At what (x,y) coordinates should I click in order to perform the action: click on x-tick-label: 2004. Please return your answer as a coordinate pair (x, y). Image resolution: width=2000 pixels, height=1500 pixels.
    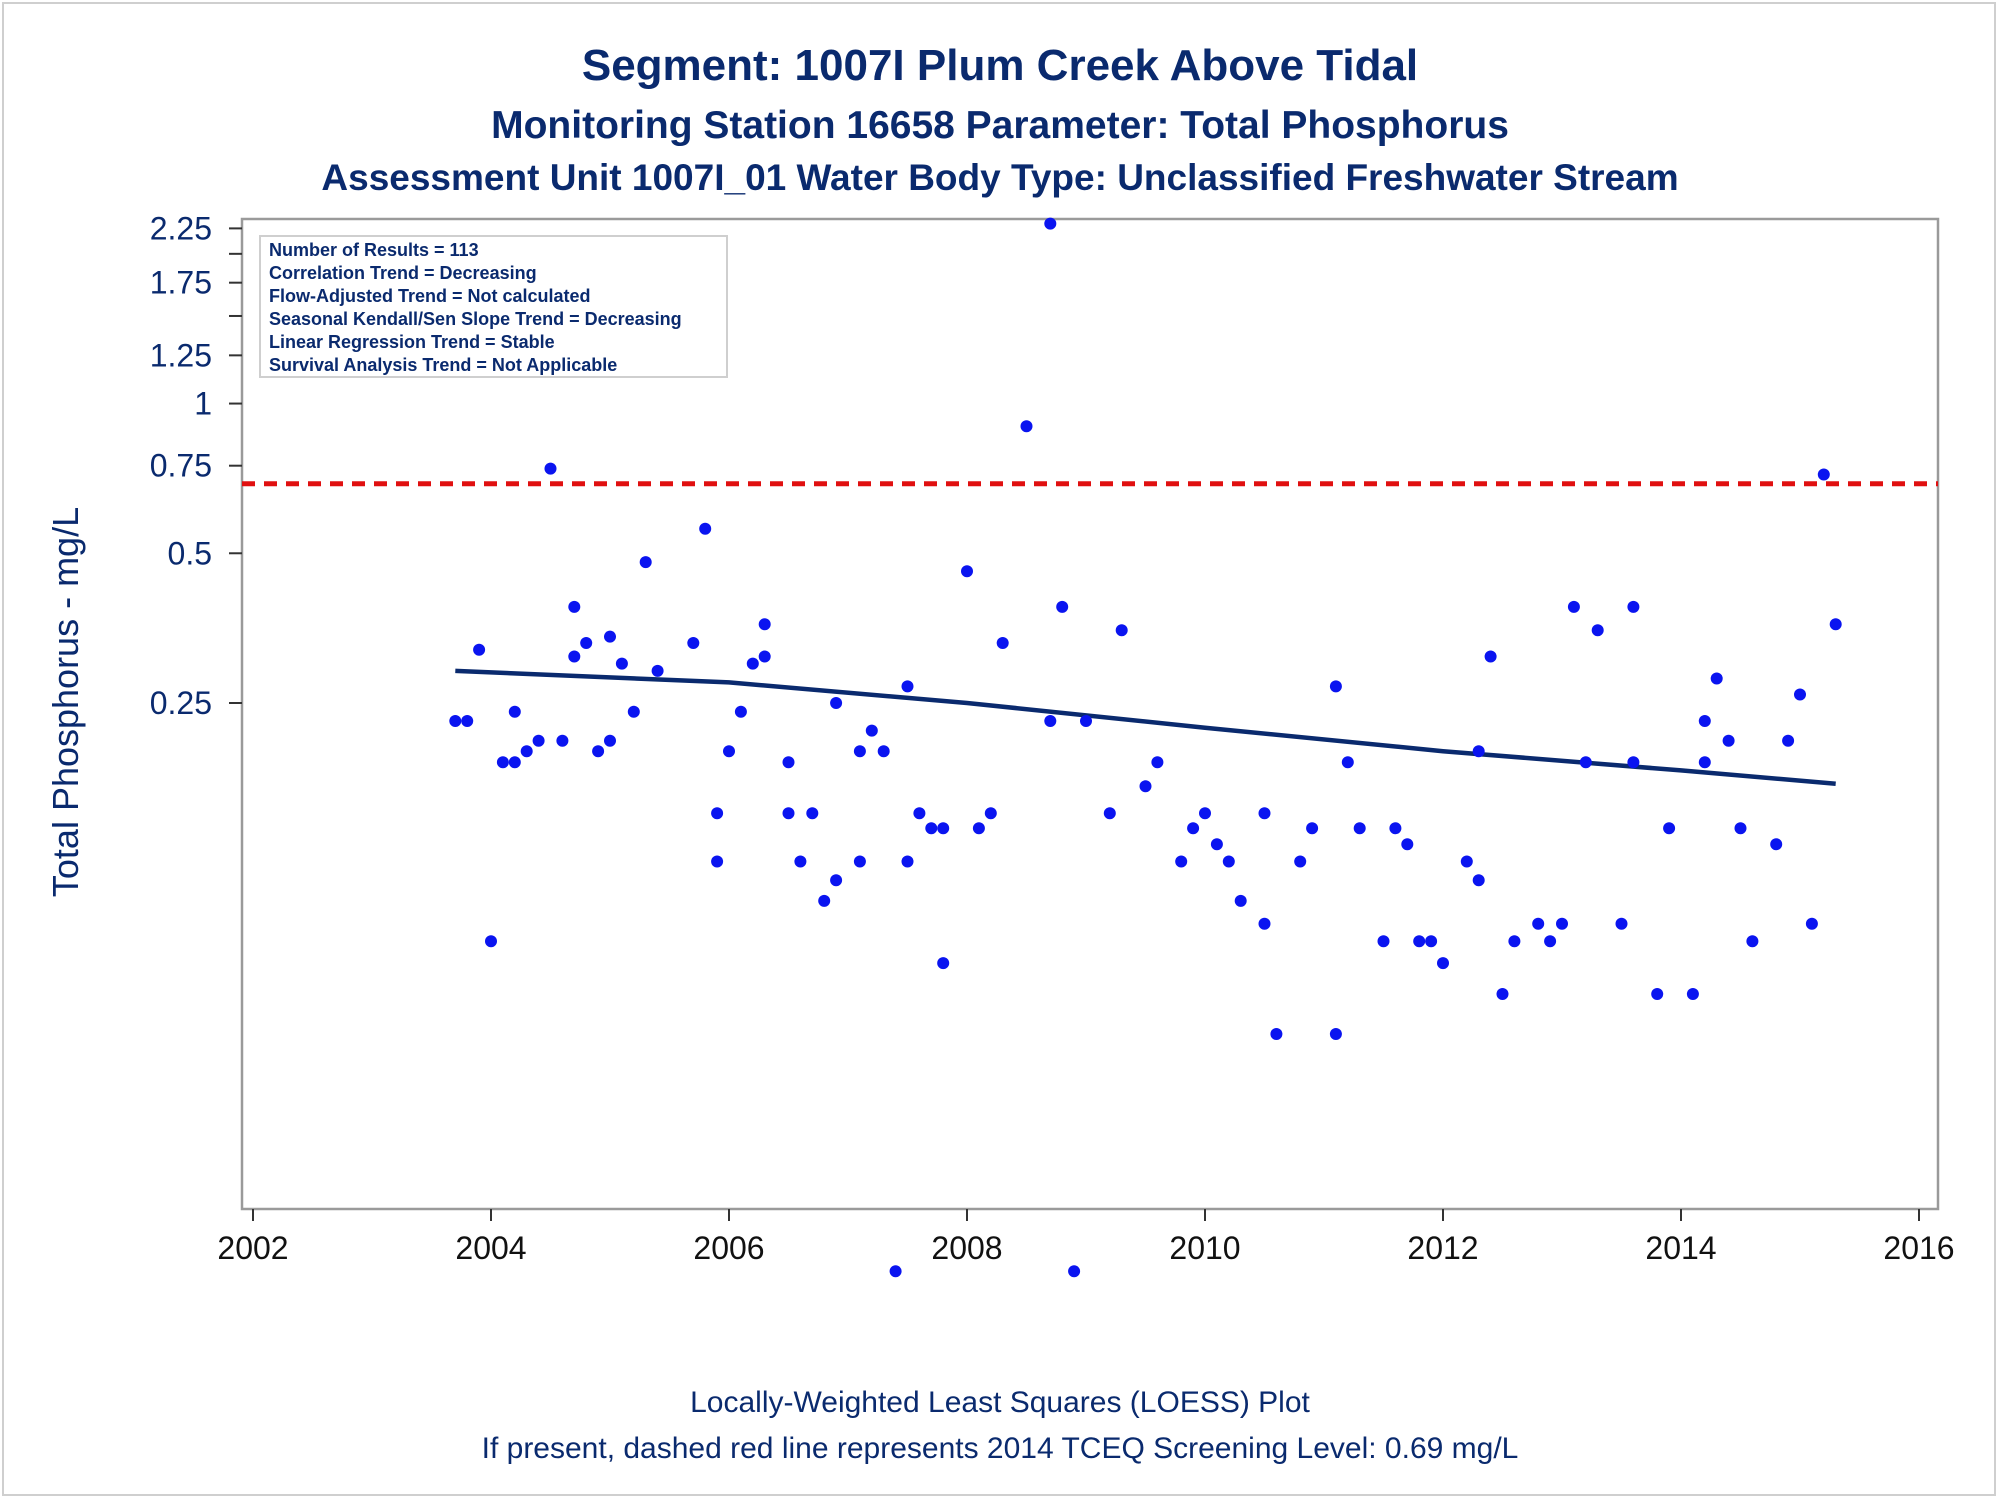
    Looking at the image, I should click on (490, 1248).